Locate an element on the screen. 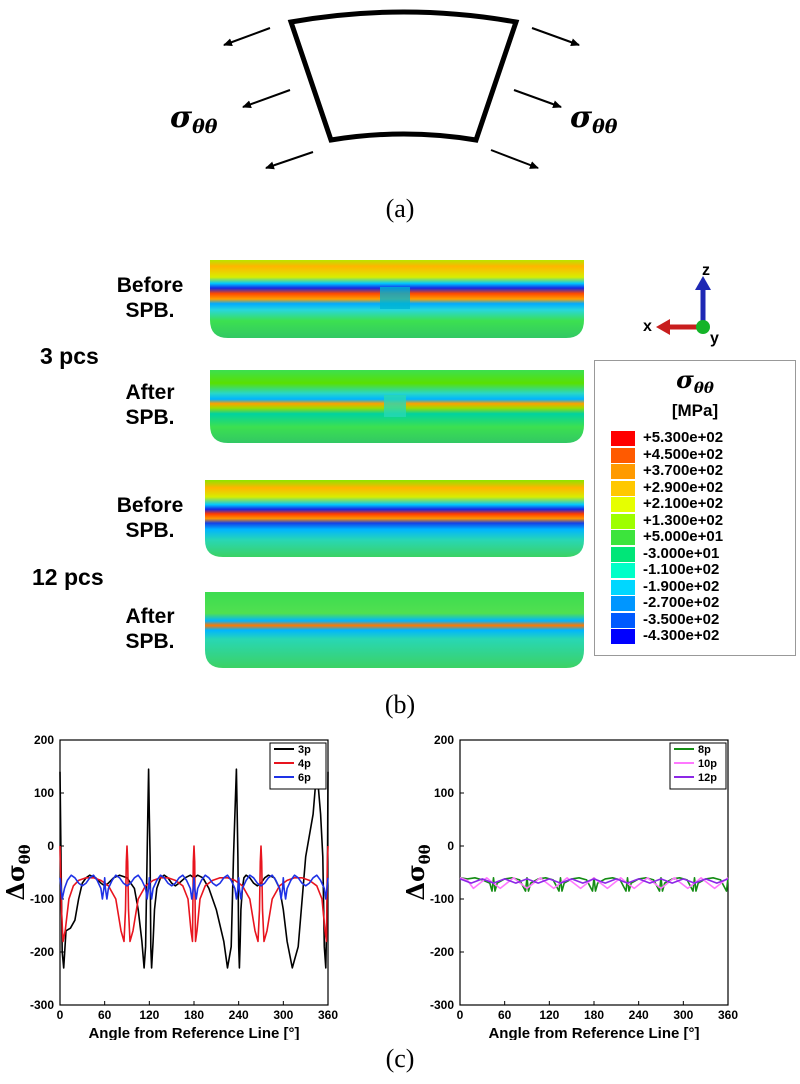  contour-3pcs-before is located at coordinates (397, 299).